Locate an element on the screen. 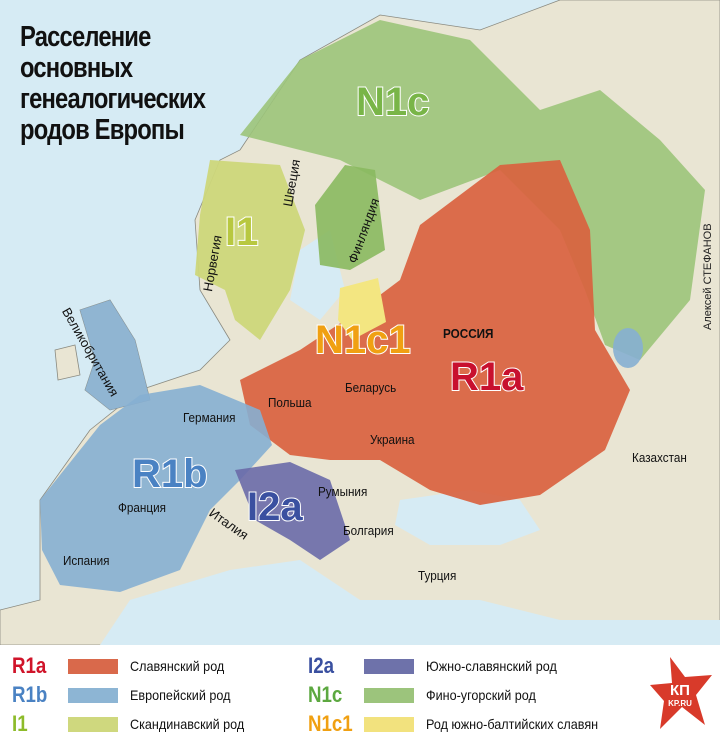  legend-label: Скандинавский род is located at coordinates (187, 724).